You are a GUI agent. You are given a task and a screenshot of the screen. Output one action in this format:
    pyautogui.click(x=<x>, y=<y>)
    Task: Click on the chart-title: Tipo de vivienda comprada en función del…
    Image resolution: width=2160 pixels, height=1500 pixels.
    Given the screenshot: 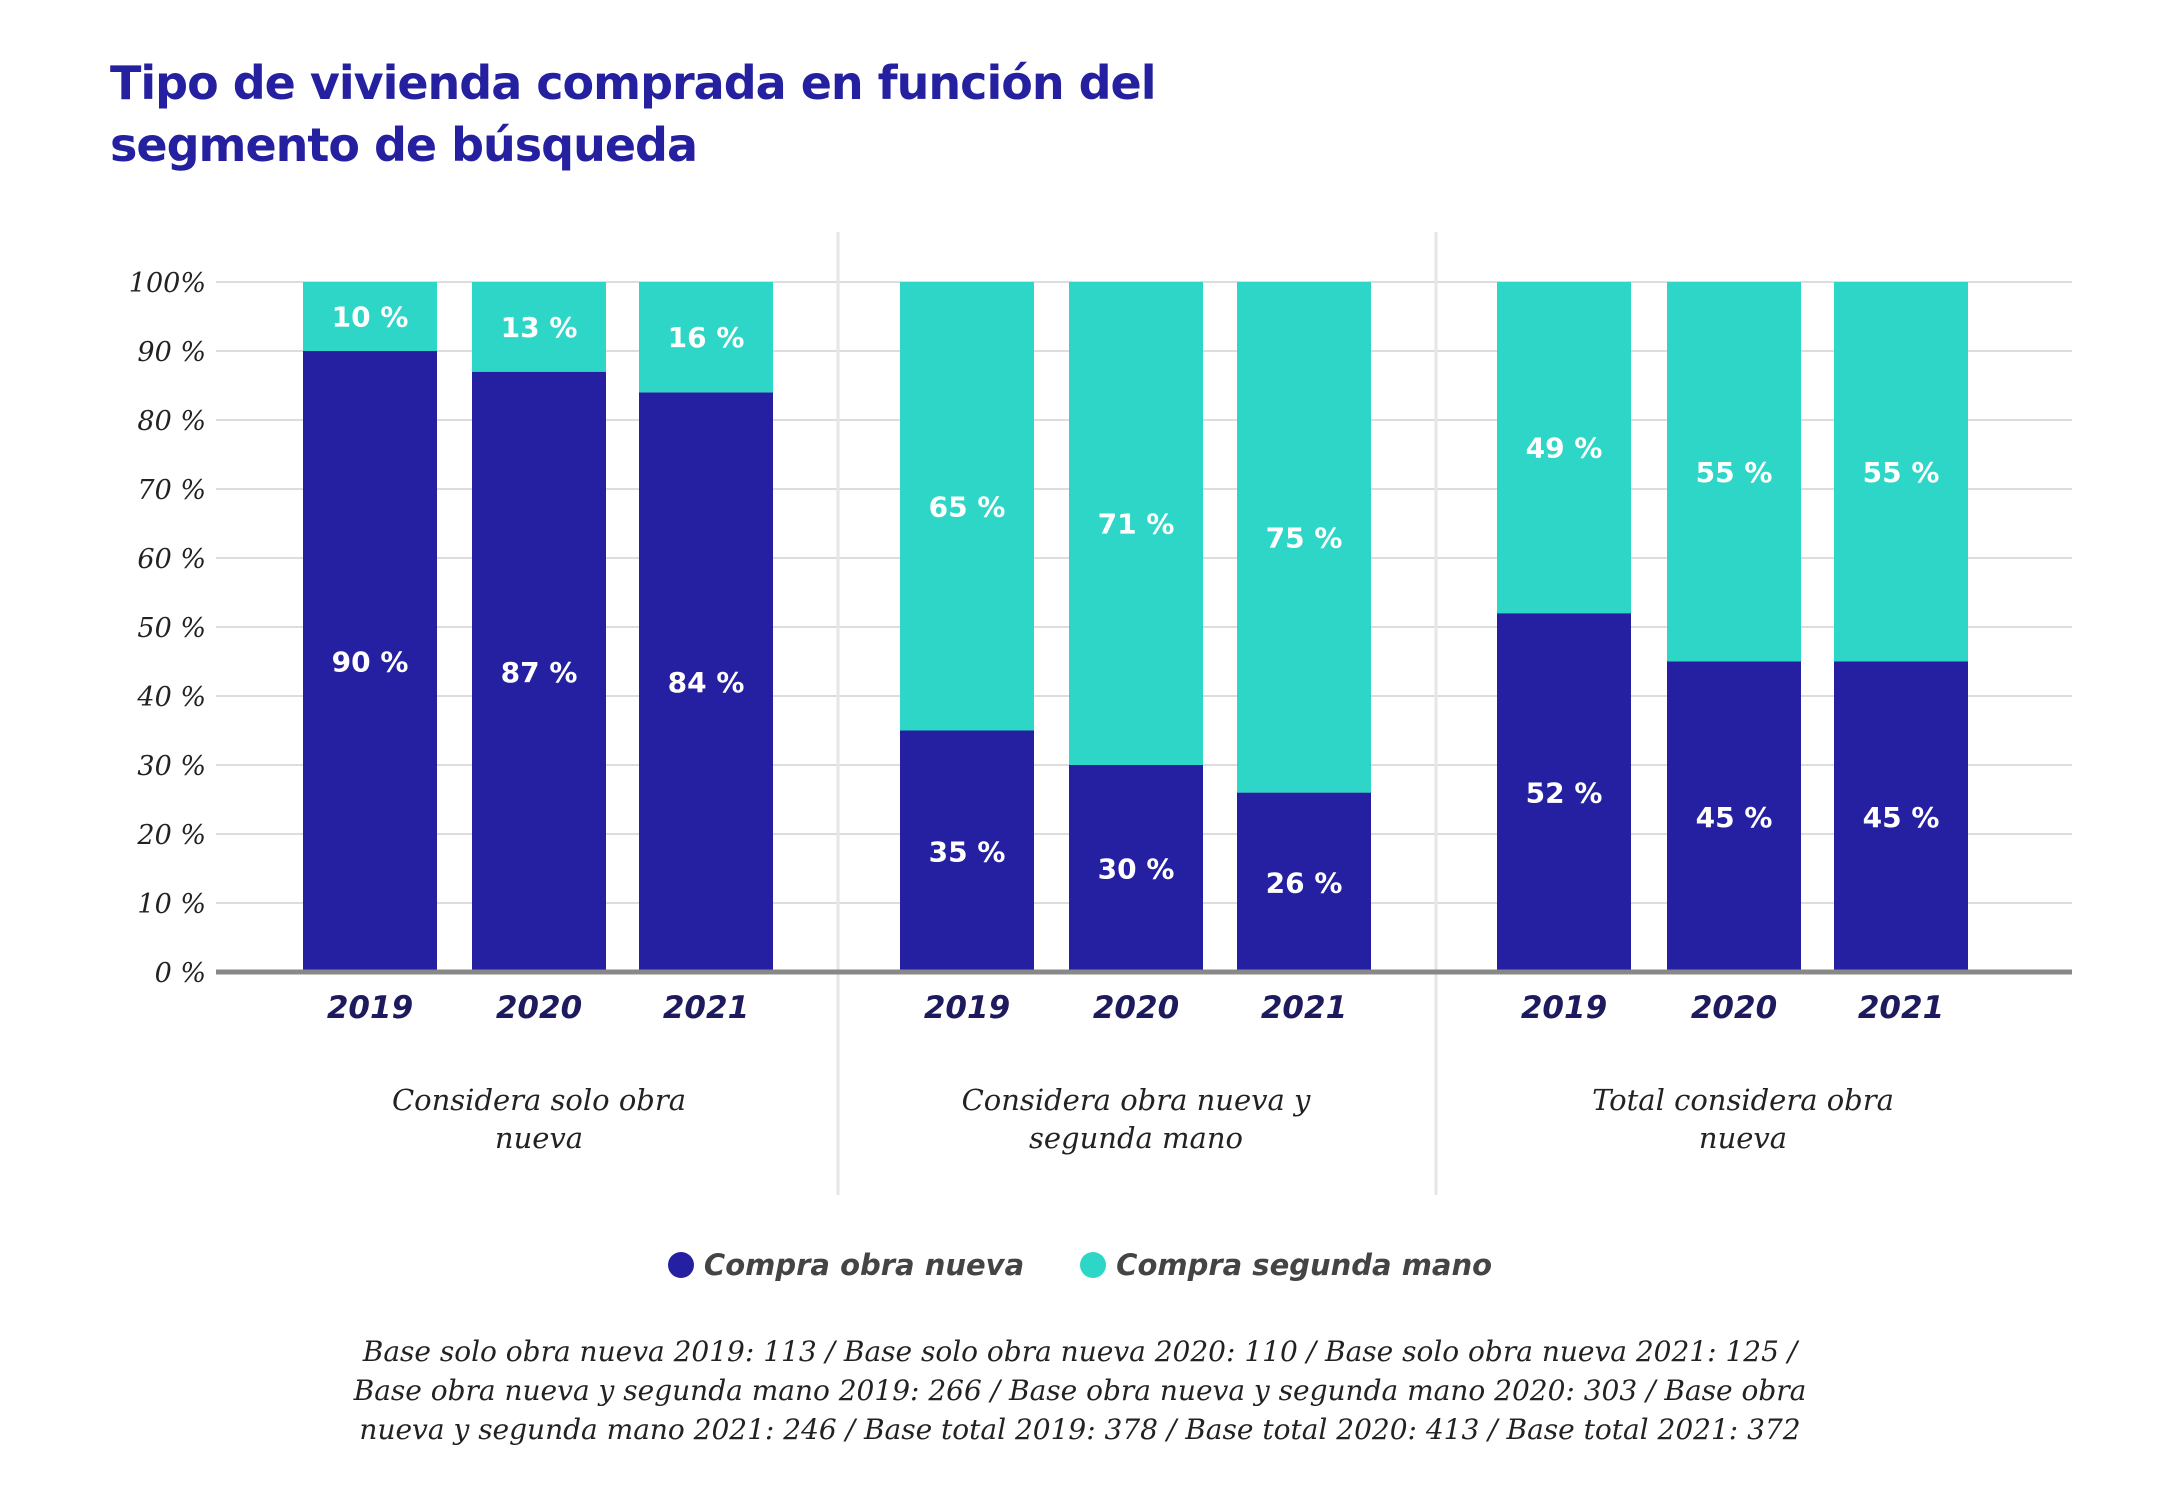 What is the action you would take?
    pyautogui.click(x=633, y=114)
    